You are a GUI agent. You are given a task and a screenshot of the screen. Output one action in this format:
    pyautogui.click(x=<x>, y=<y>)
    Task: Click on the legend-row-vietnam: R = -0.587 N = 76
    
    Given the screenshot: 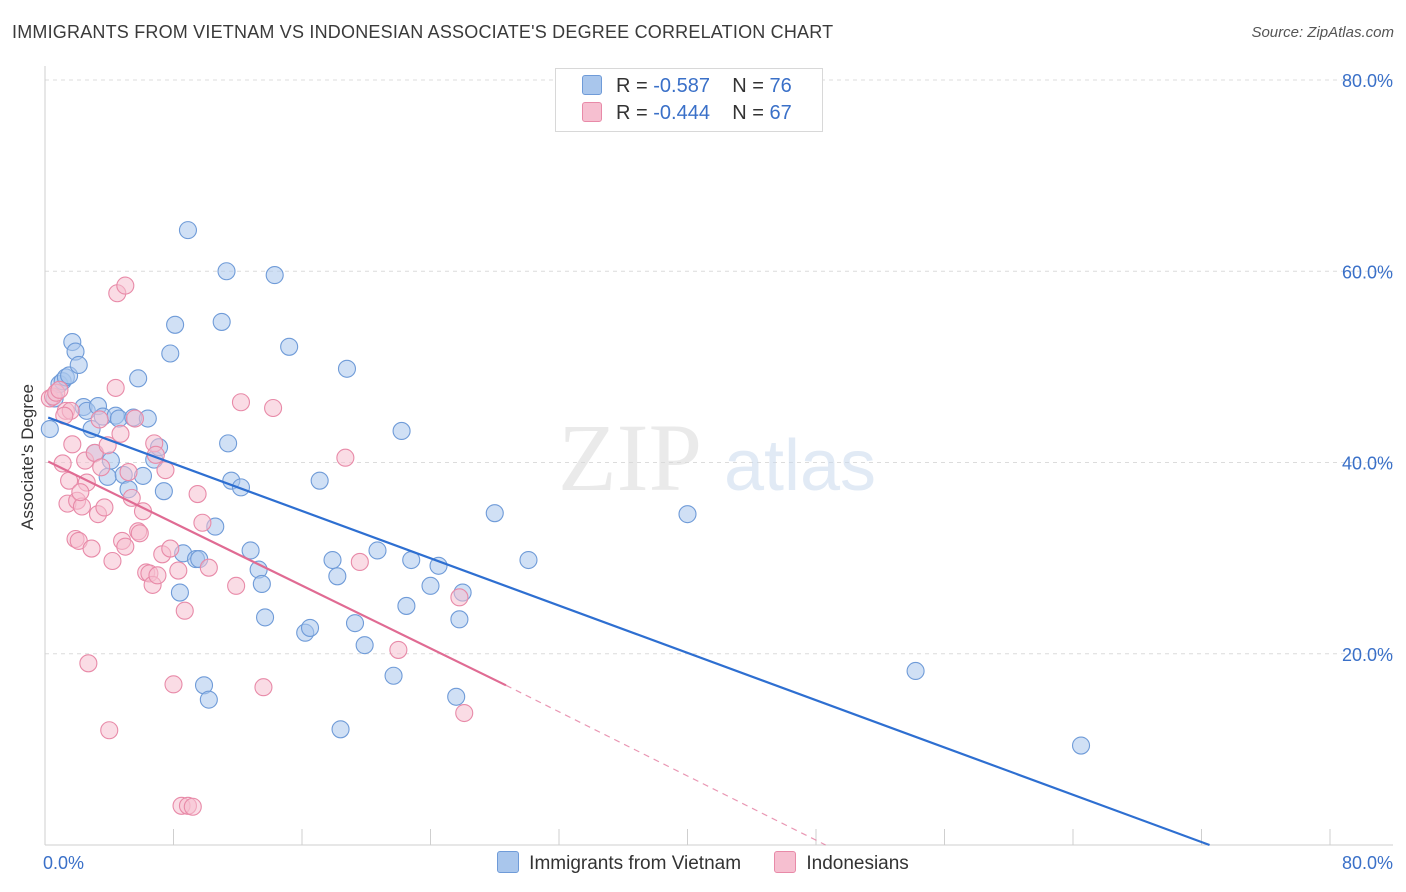 What is the action you would take?
    pyautogui.click(x=687, y=86)
    